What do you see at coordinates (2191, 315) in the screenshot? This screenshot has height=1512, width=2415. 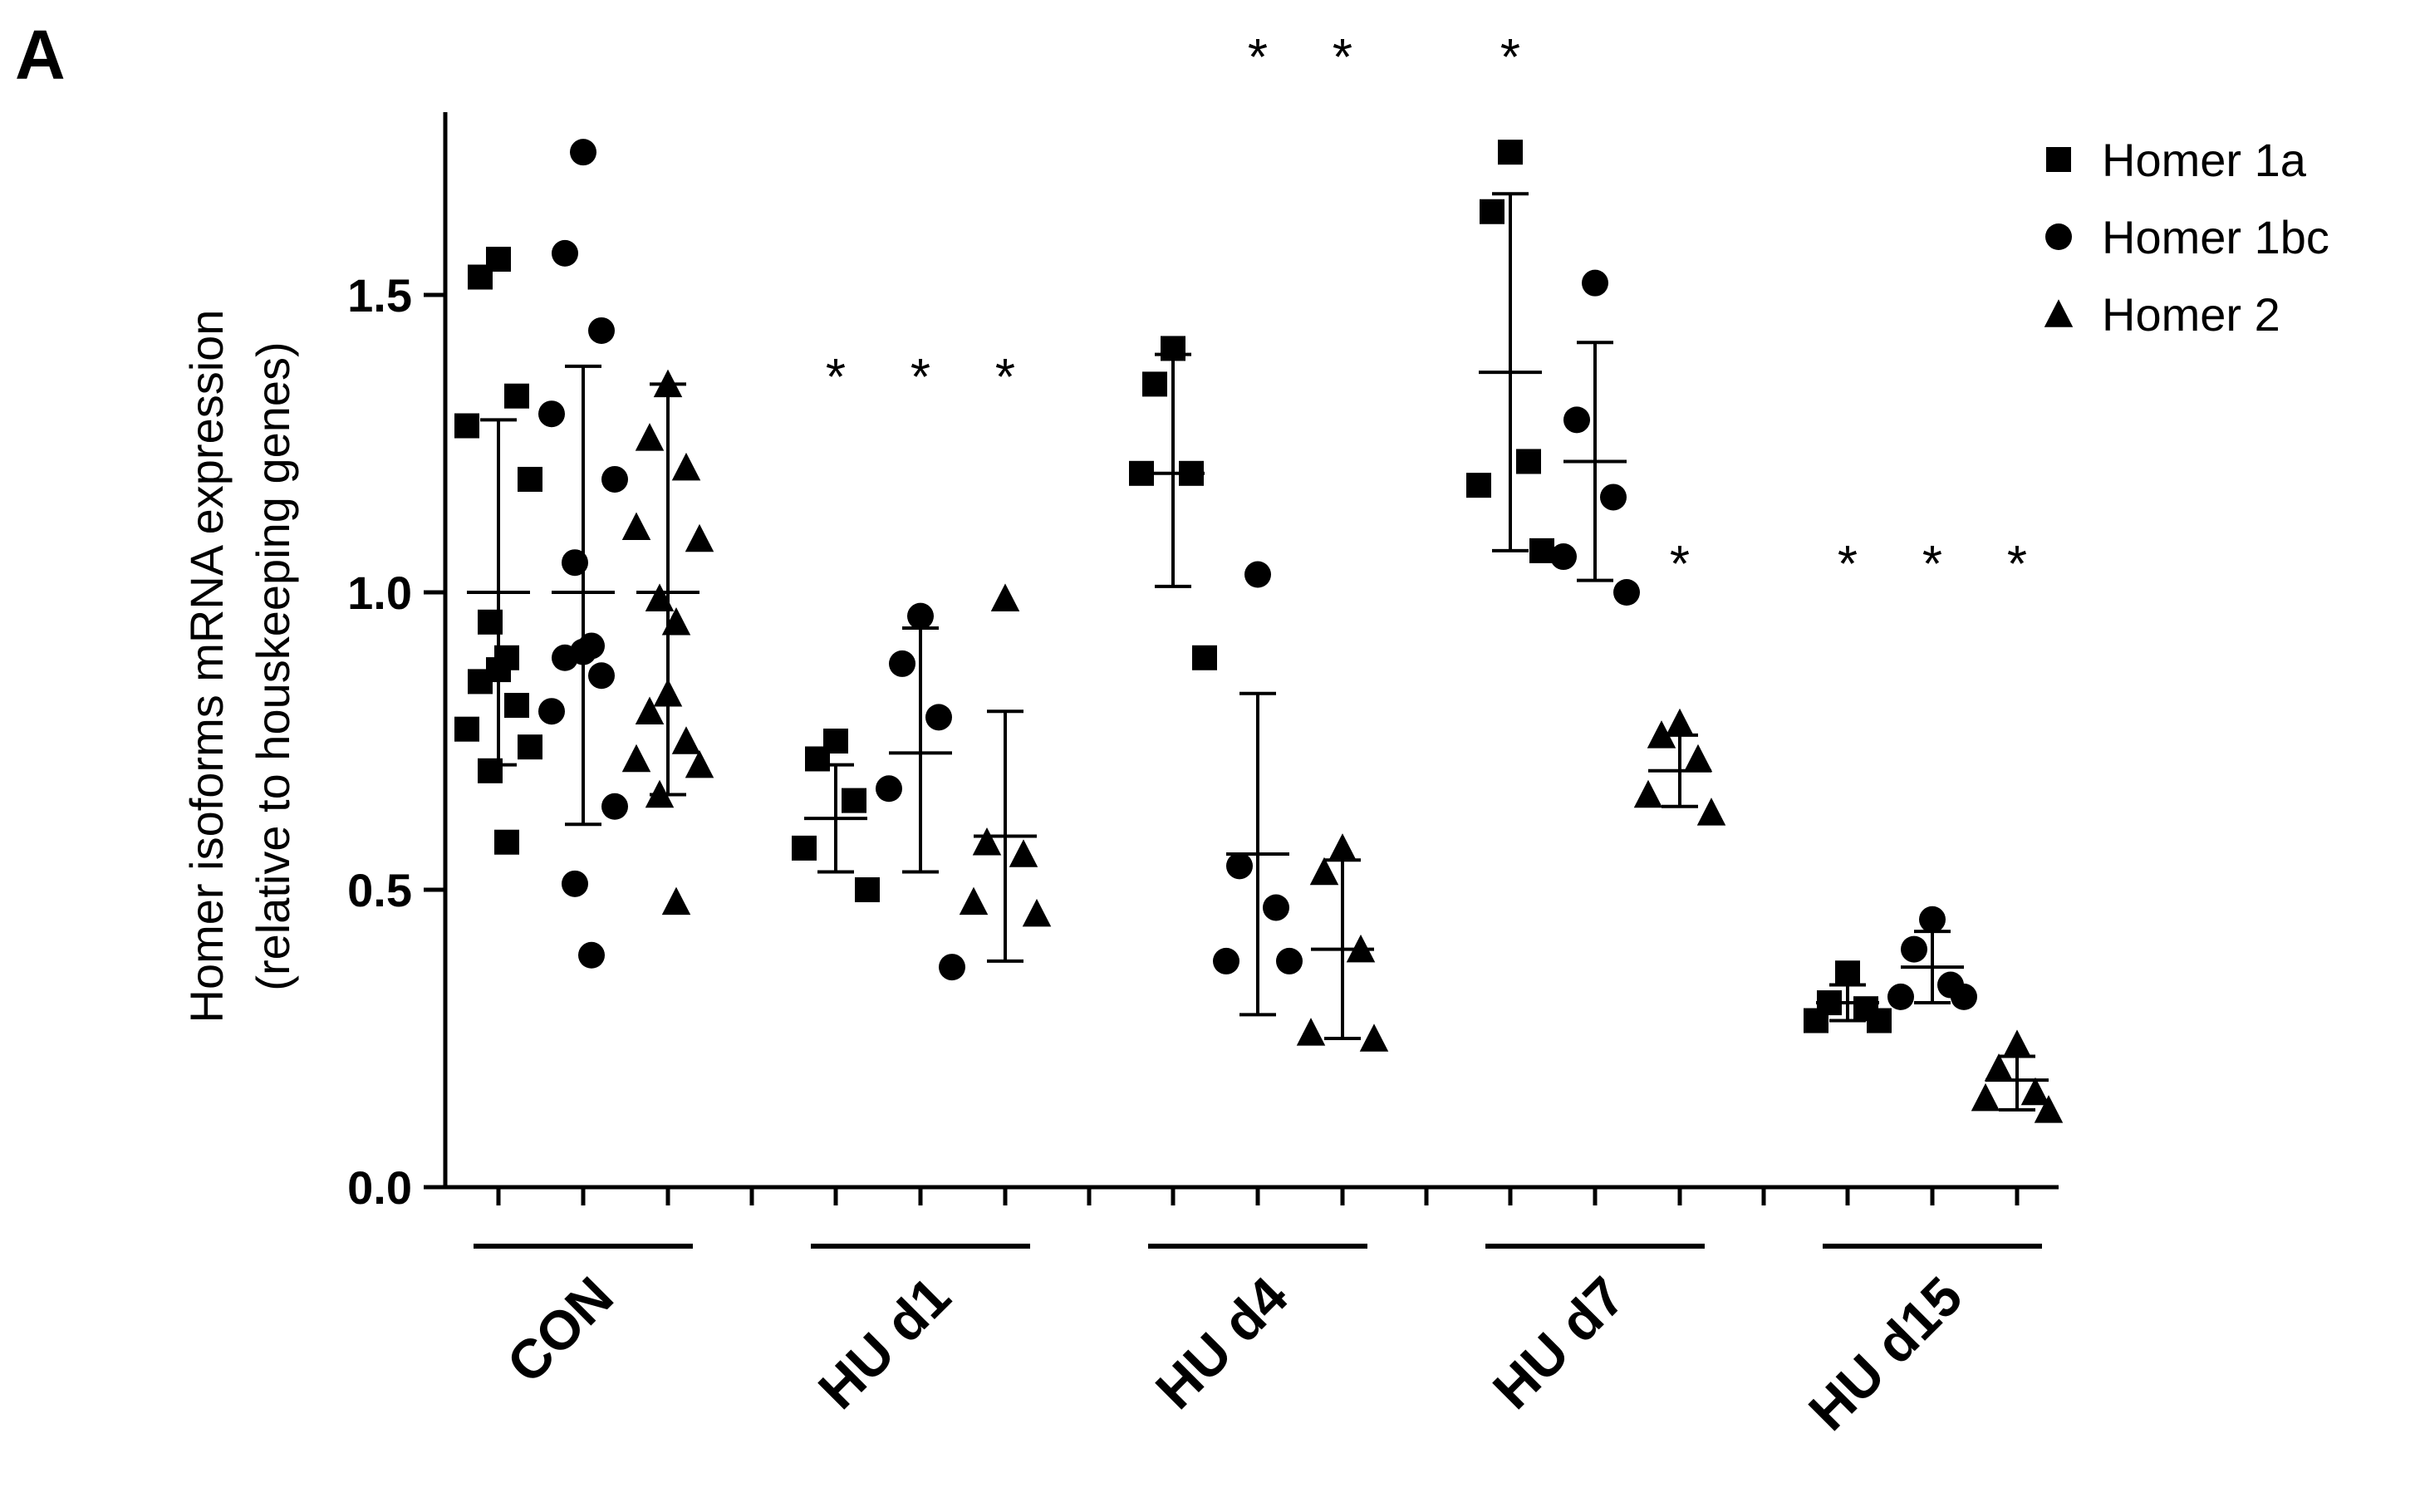 I see `legend-label: Homer 2` at bounding box center [2191, 315].